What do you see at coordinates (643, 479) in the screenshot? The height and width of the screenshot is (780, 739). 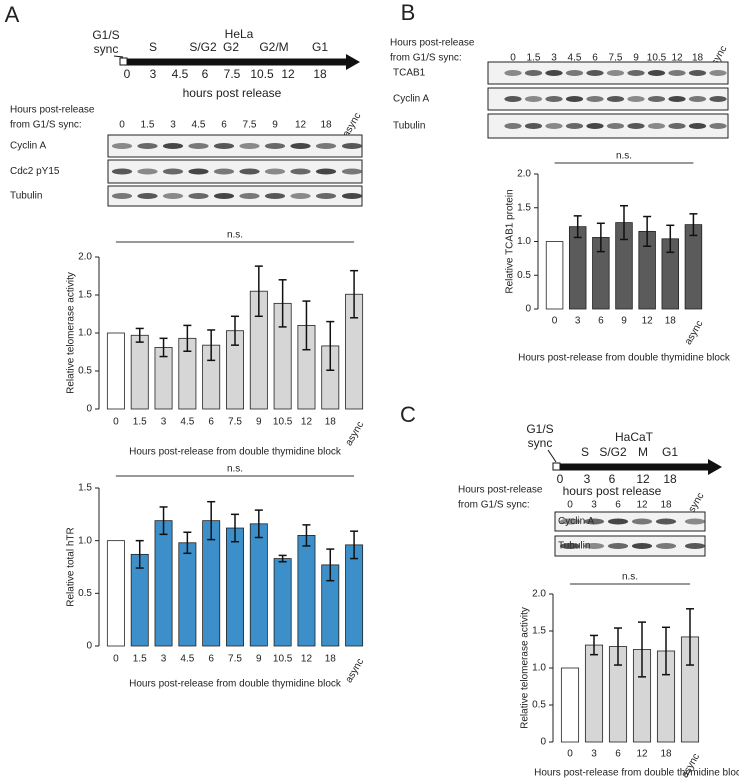 I see `hour-label: 12` at bounding box center [643, 479].